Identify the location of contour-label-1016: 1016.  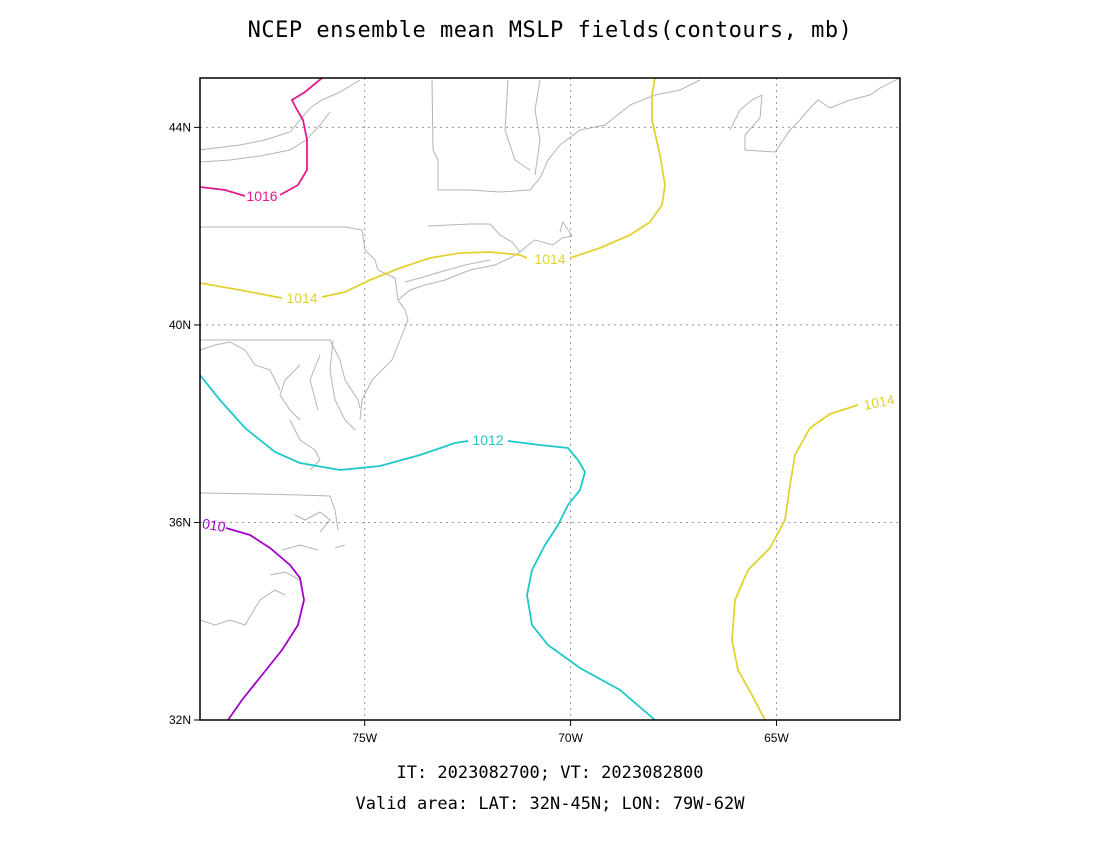
(261, 196).